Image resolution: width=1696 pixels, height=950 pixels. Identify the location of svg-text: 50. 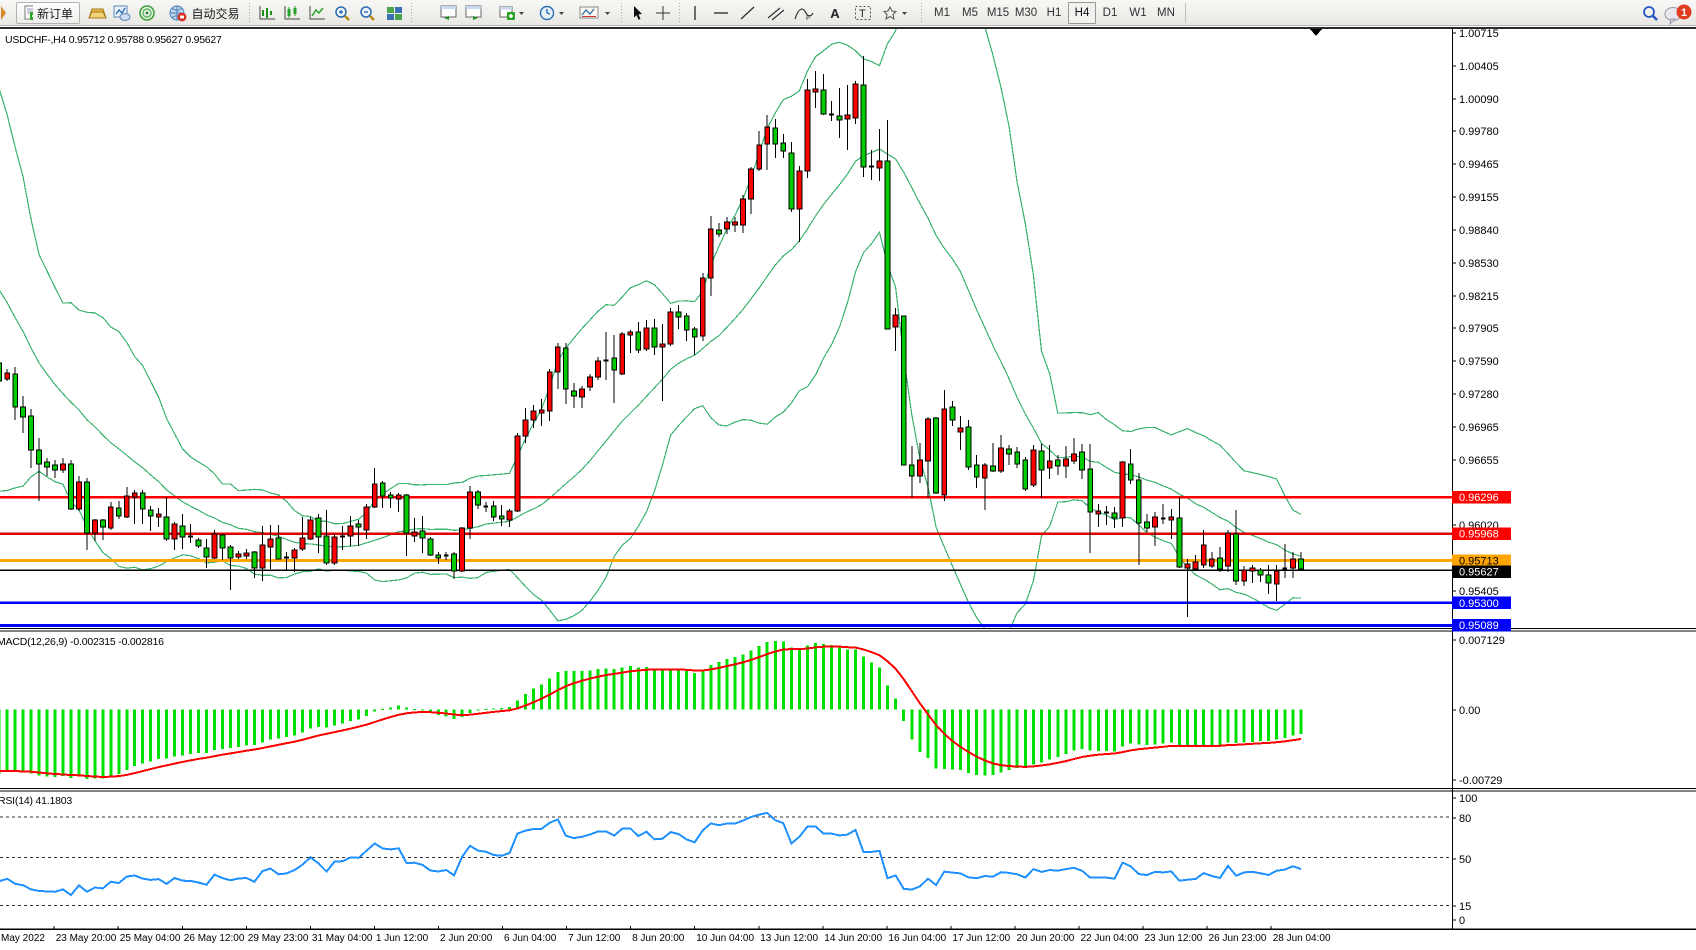
(1465, 860).